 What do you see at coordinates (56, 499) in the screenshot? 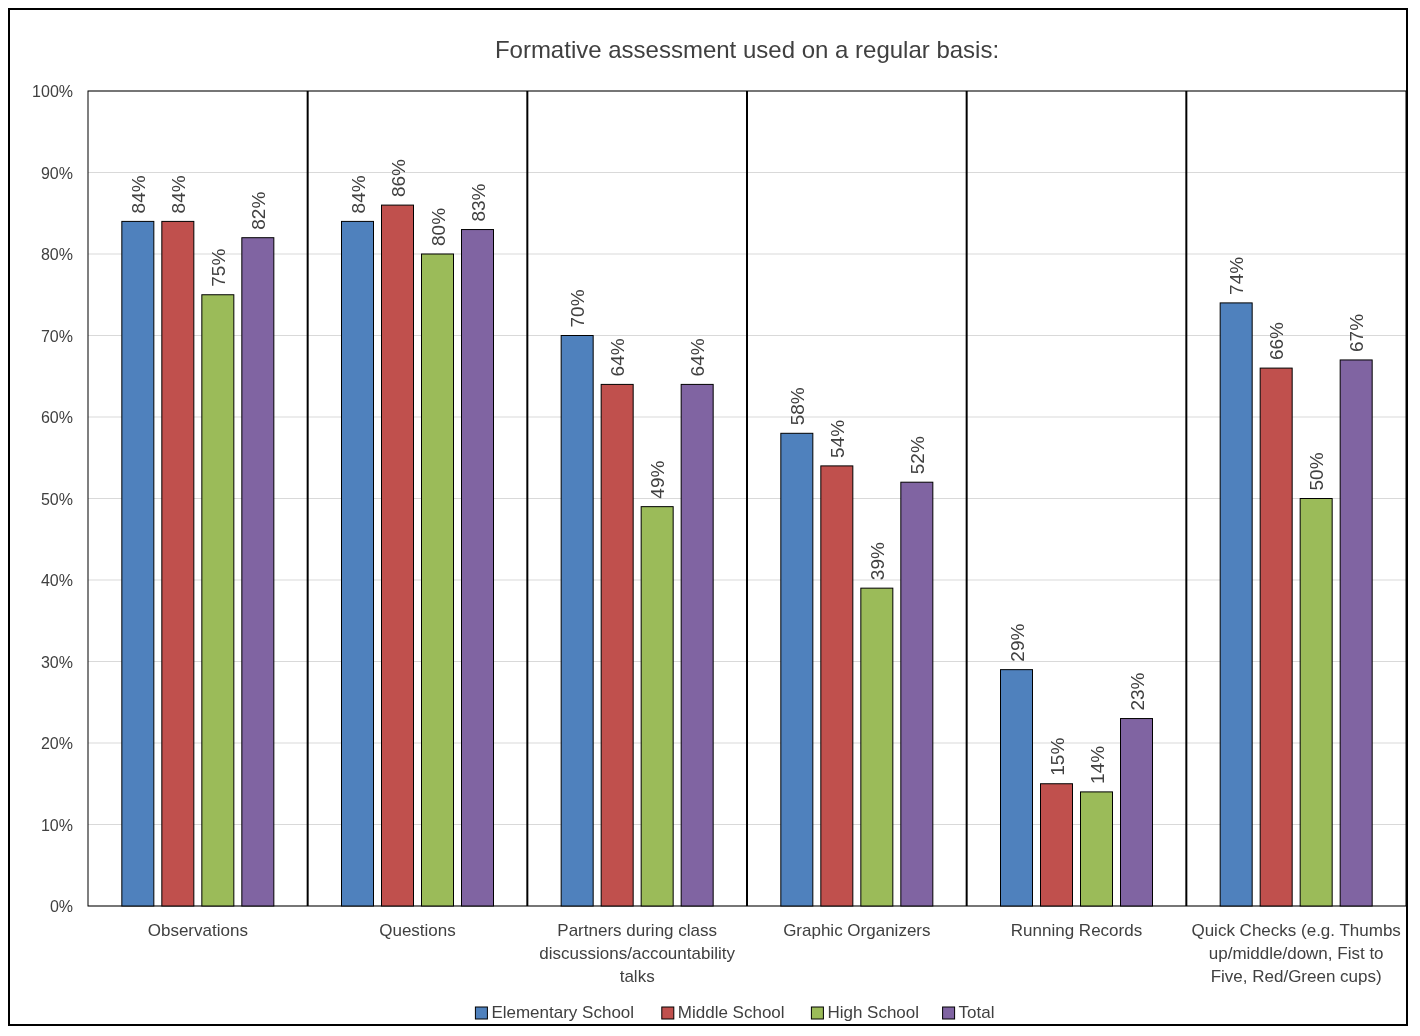
I see `y-tick-label: 50%` at bounding box center [56, 499].